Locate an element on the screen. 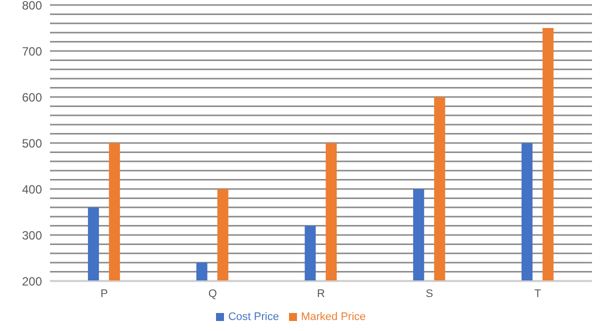  y-tick-label: 600 is located at coordinates (32, 97).